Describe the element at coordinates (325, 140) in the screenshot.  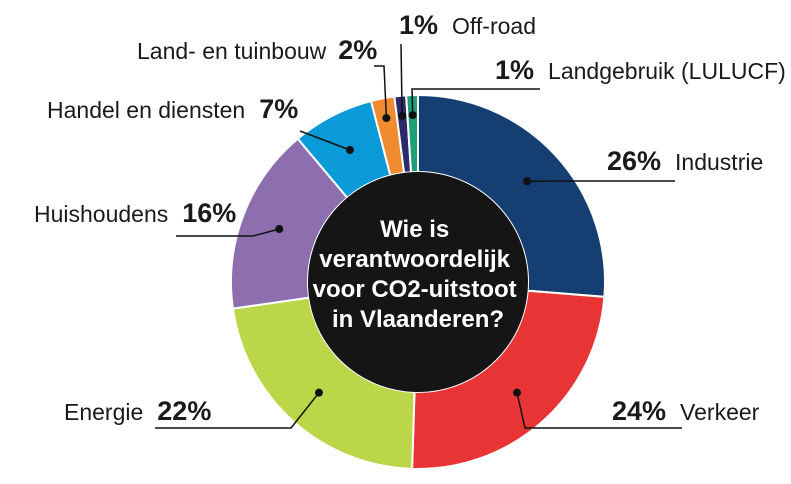
I see `leader-line-handel-en-diensten` at that location.